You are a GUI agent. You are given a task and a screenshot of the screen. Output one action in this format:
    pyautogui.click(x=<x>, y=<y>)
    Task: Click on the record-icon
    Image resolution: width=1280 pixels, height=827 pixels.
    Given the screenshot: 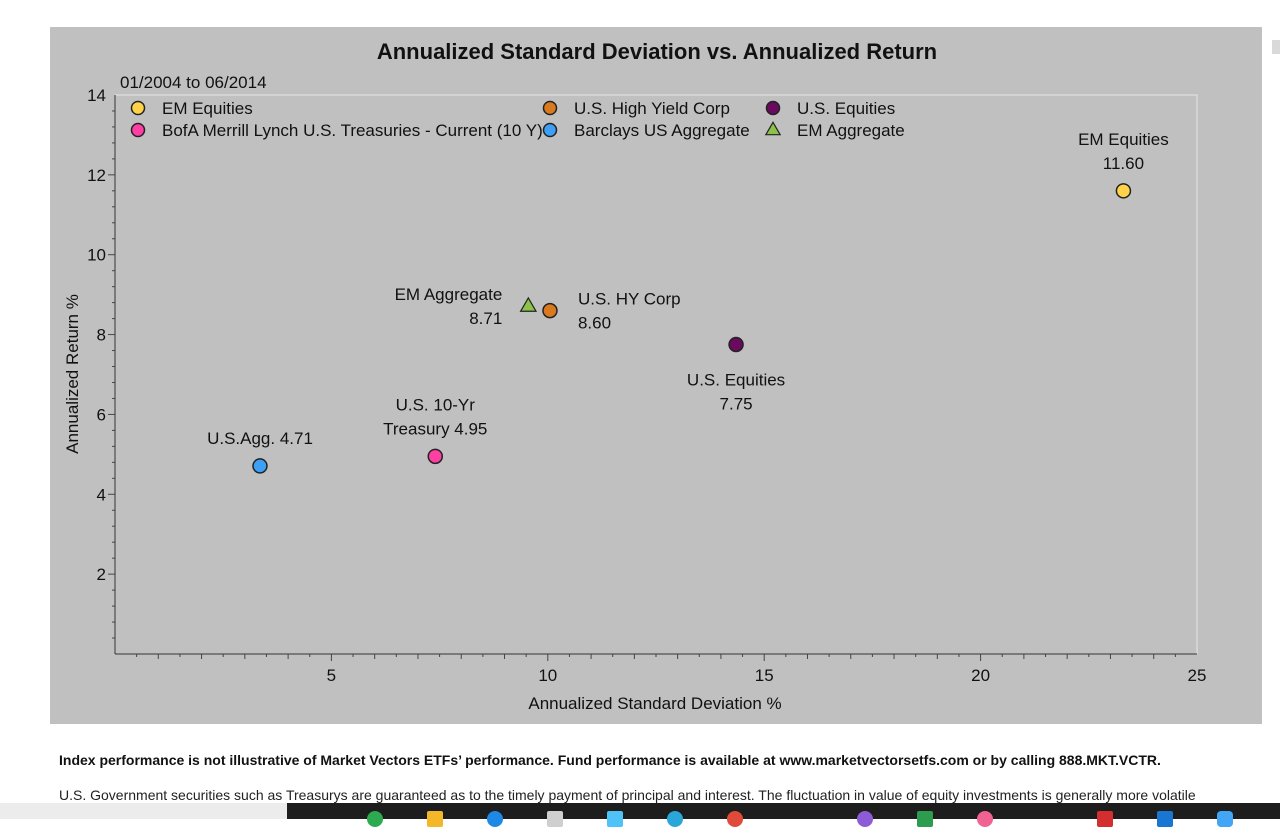 What is the action you would take?
    pyautogui.click(x=735, y=819)
    